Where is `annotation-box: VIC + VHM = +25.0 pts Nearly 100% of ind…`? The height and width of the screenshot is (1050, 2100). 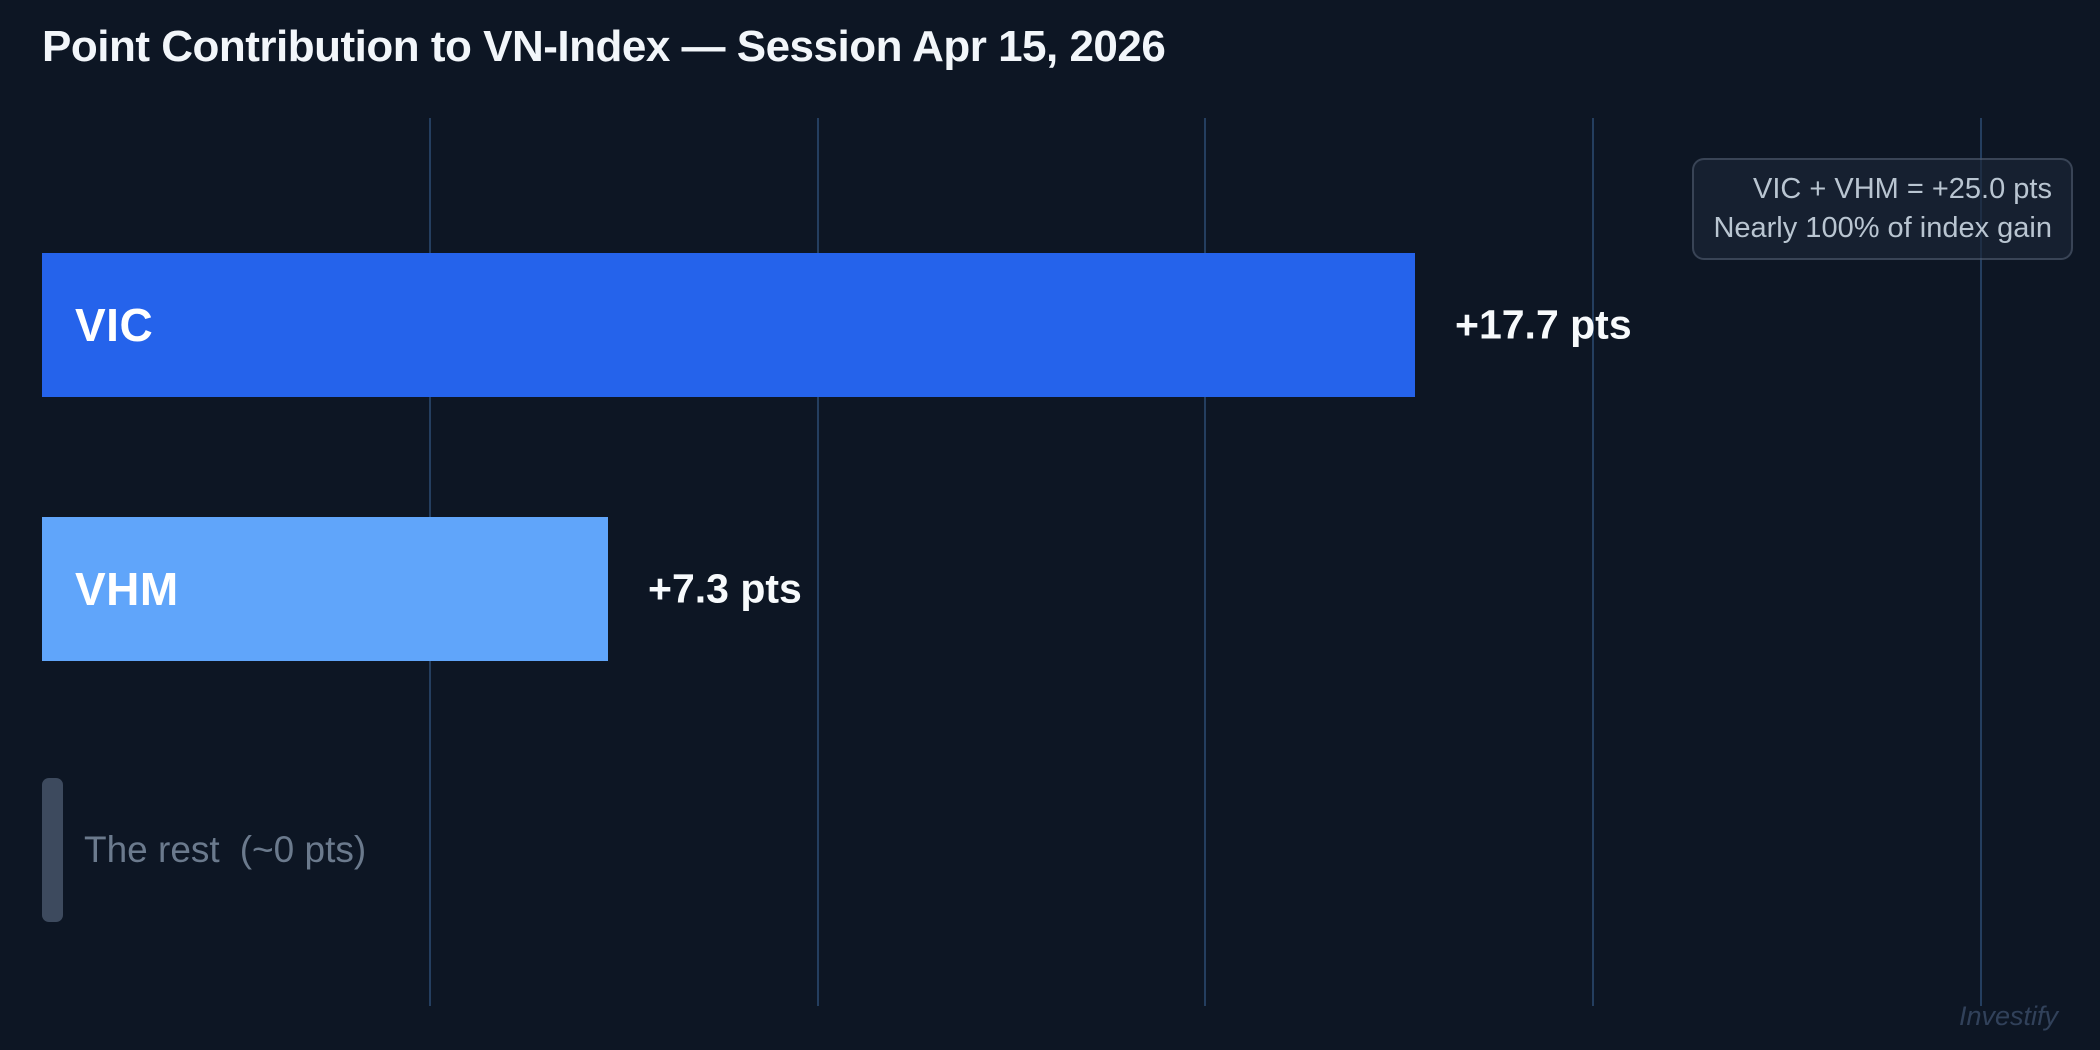 annotation-box: VIC + VHM = +25.0 pts Nearly 100% of ind… is located at coordinates (1882, 209).